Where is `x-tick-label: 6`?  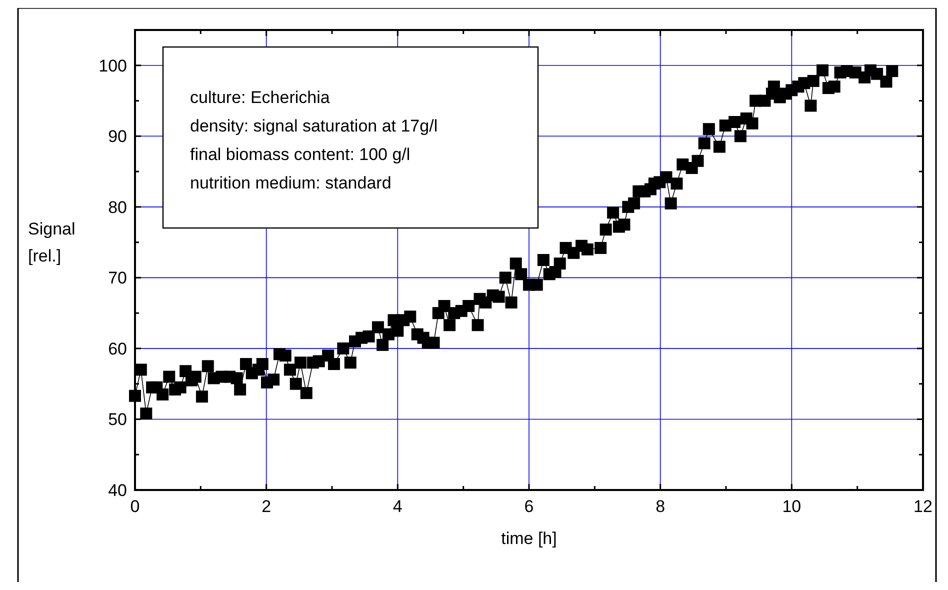
x-tick-label: 6 is located at coordinates (529, 506).